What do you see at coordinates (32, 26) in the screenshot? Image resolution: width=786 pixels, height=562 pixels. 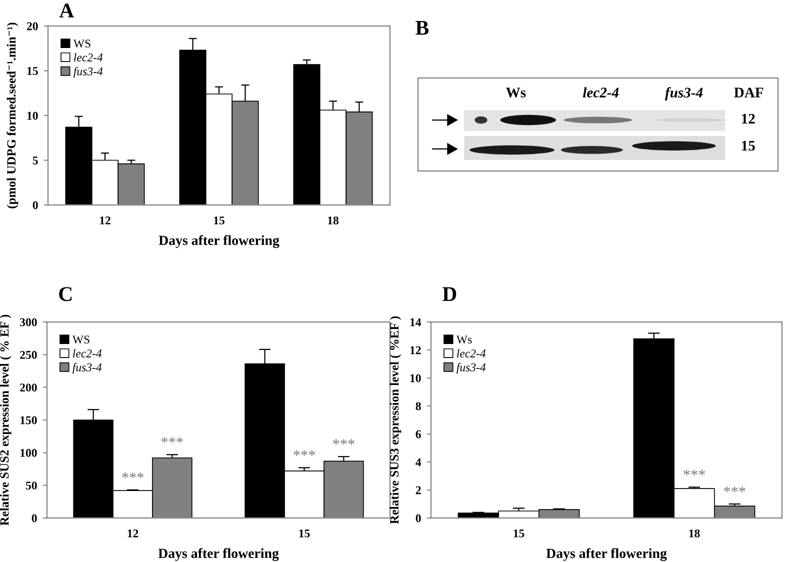 I see `y-tick-label: 20` at bounding box center [32, 26].